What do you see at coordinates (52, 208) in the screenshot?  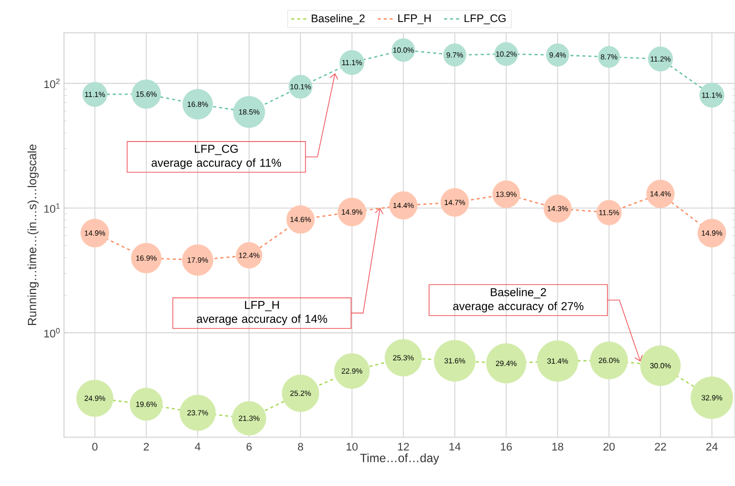 I see `y-tick-label: 10$^{1}$` at bounding box center [52, 208].